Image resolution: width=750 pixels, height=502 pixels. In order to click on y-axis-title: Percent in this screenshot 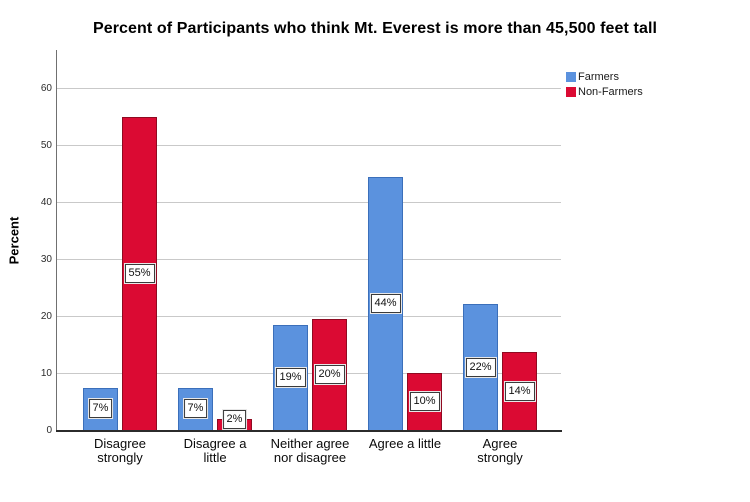, I will do `click(14, 240)`.